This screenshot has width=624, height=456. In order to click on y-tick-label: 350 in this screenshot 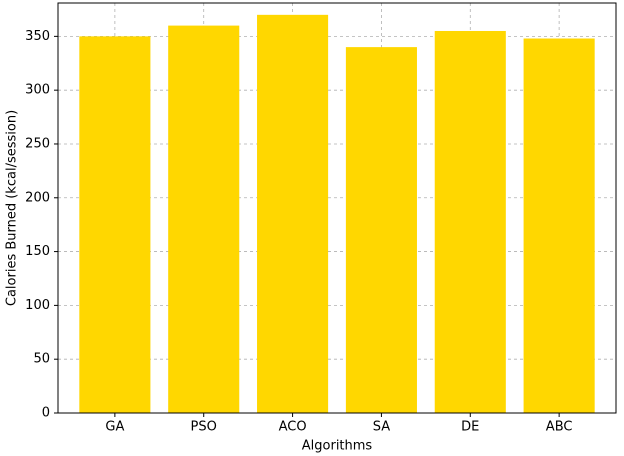, I will do `click(37, 36)`.